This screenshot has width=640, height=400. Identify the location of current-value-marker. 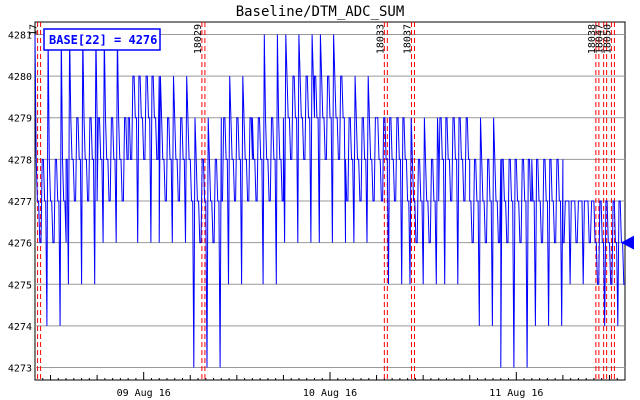
(627, 242).